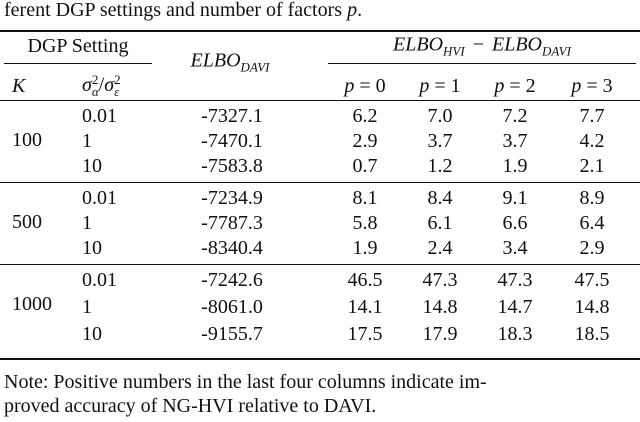 The image size is (640, 422). I want to click on diff-cell: 8.1, so click(365, 198).